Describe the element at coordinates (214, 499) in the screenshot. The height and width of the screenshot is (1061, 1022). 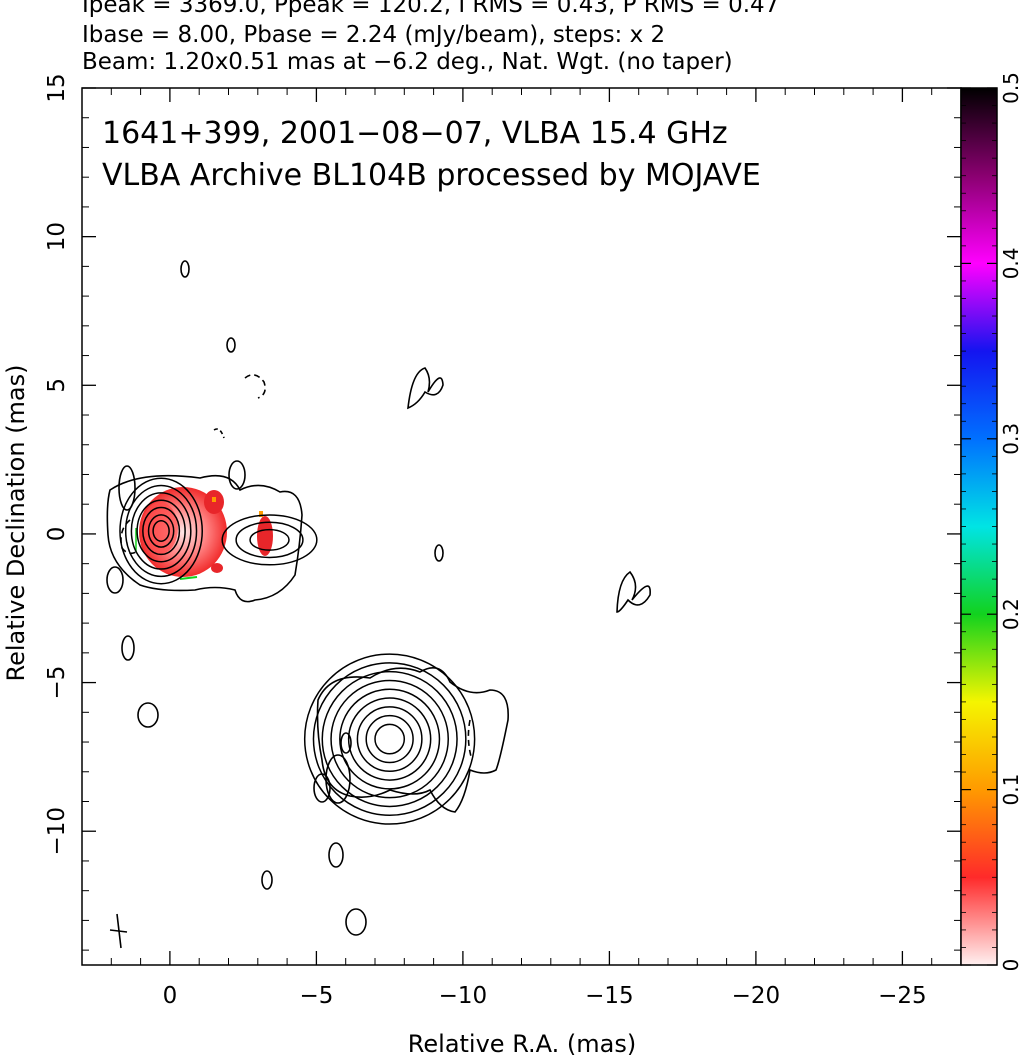
I see `core-polarization-hotspot` at that location.